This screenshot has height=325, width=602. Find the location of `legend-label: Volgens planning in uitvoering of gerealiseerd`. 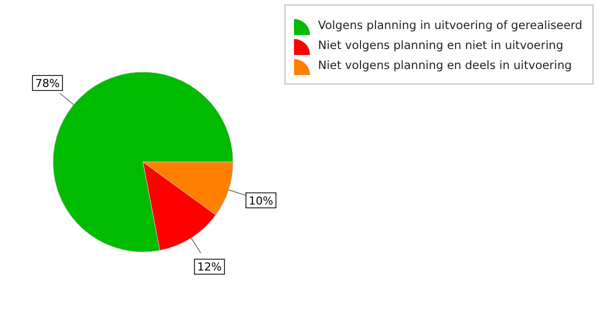

legend-label: Volgens planning in uitvoering of gerealiseerd is located at coordinates (450, 25).